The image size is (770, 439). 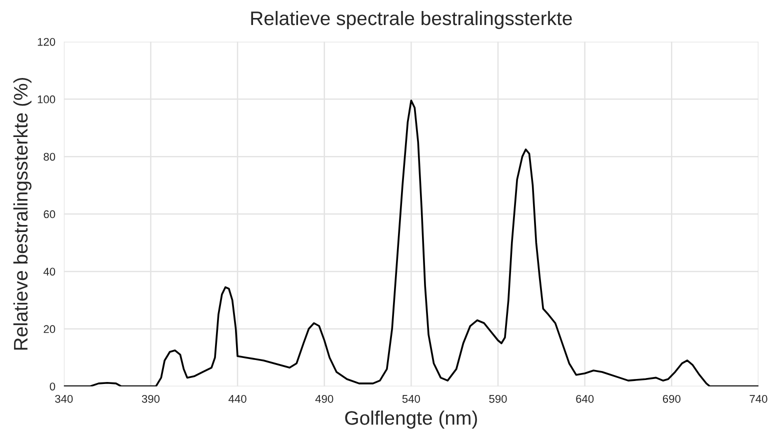 I want to click on x-tick-label: 690, so click(x=671, y=398).